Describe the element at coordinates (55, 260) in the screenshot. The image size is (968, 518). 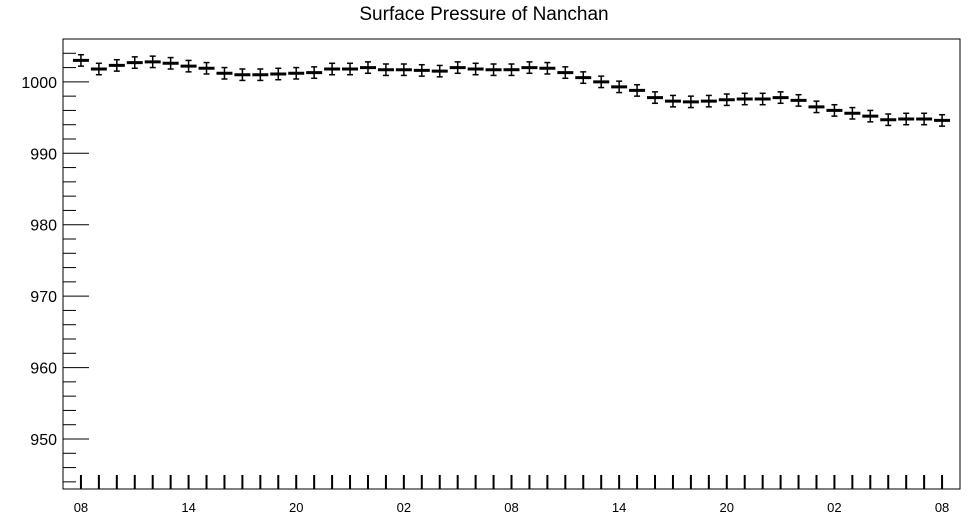
I see `y-axis: 950 960 970 980 990 1000` at that location.